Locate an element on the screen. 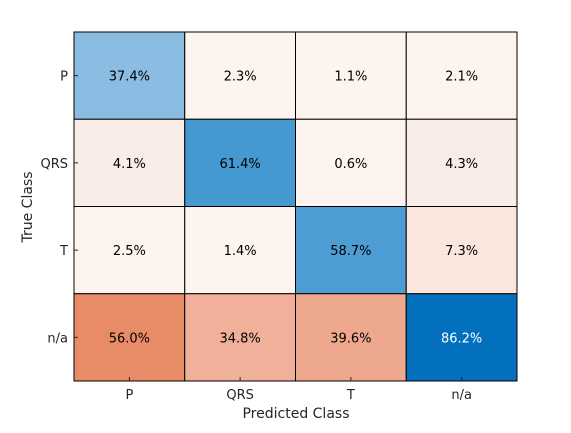  y-axis-label: True Class is located at coordinates (28, 207).